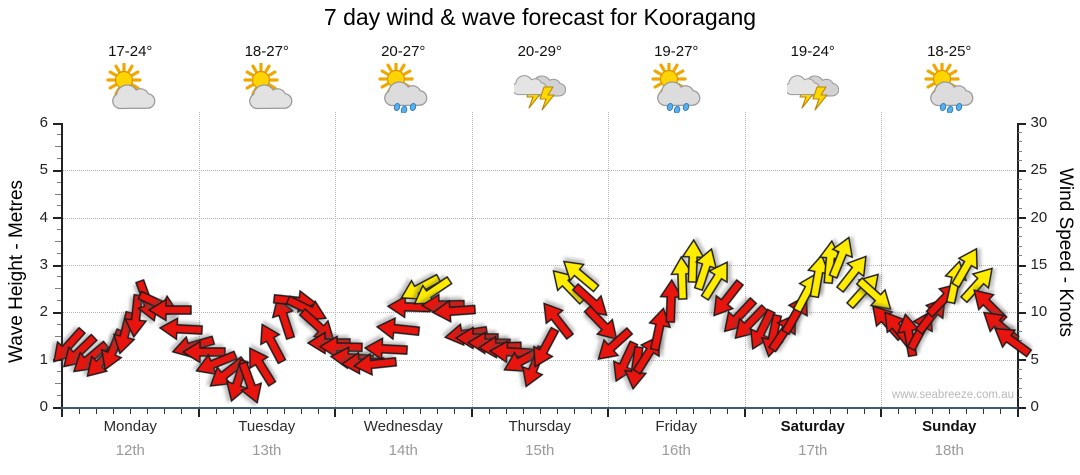 Image resolution: width=1080 pixels, height=475 pixels. Describe the element at coordinates (43, 122) in the screenshot. I see `left-axis-tick-label: 6` at that location.